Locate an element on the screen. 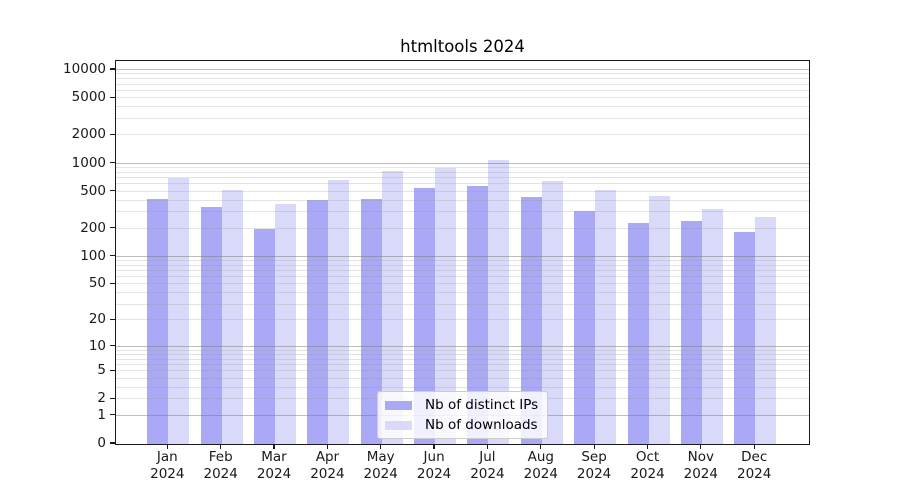 Image resolution: width=900 pixels, height=500 pixels. bar-distinct-ips-sep is located at coordinates (585, 327).